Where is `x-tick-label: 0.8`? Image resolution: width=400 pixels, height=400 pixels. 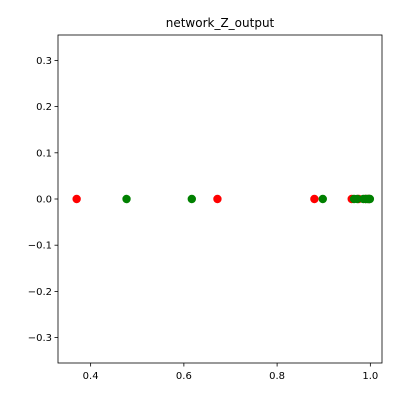
x-tick-label: 0.8 is located at coordinates (277, 376).